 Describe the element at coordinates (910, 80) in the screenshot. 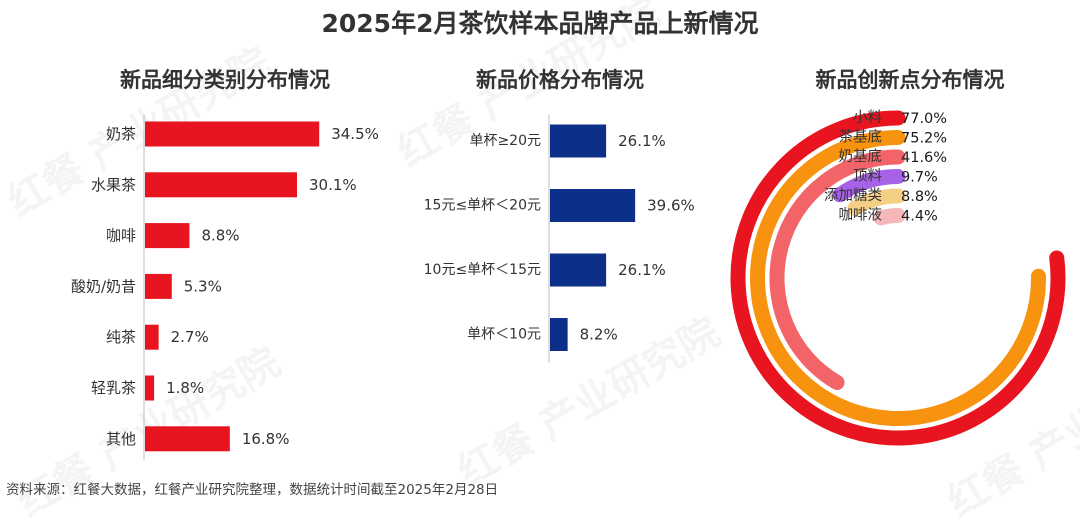

I see `chart-title-innovation: 新品创新点分布情况` at that location.